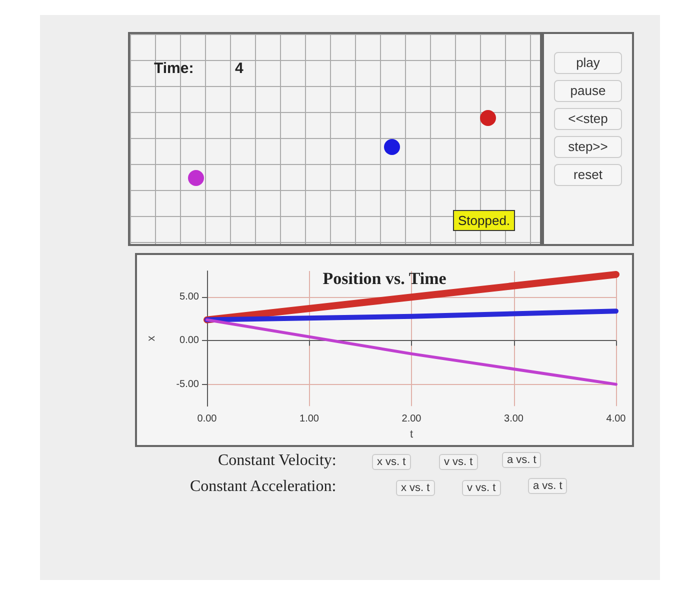 The height and width of the screenshot is (592, 700). I want to click on x-tick-label: 0.00, so click(207, 419).